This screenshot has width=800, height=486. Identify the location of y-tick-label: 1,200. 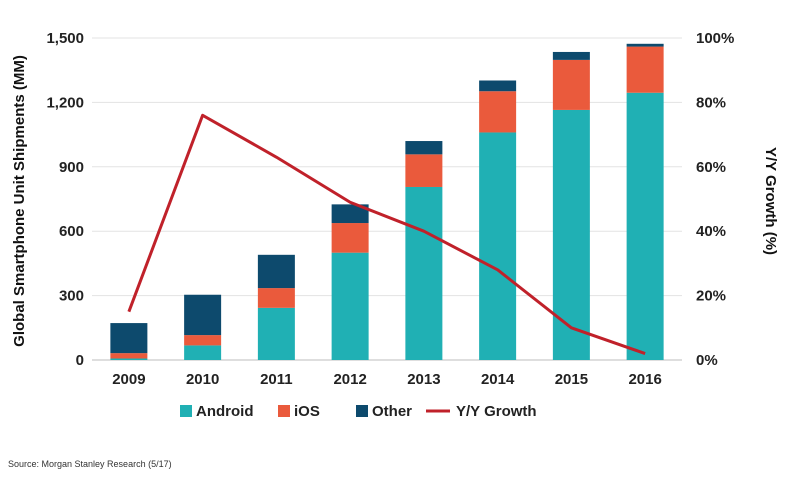
(65, 102).